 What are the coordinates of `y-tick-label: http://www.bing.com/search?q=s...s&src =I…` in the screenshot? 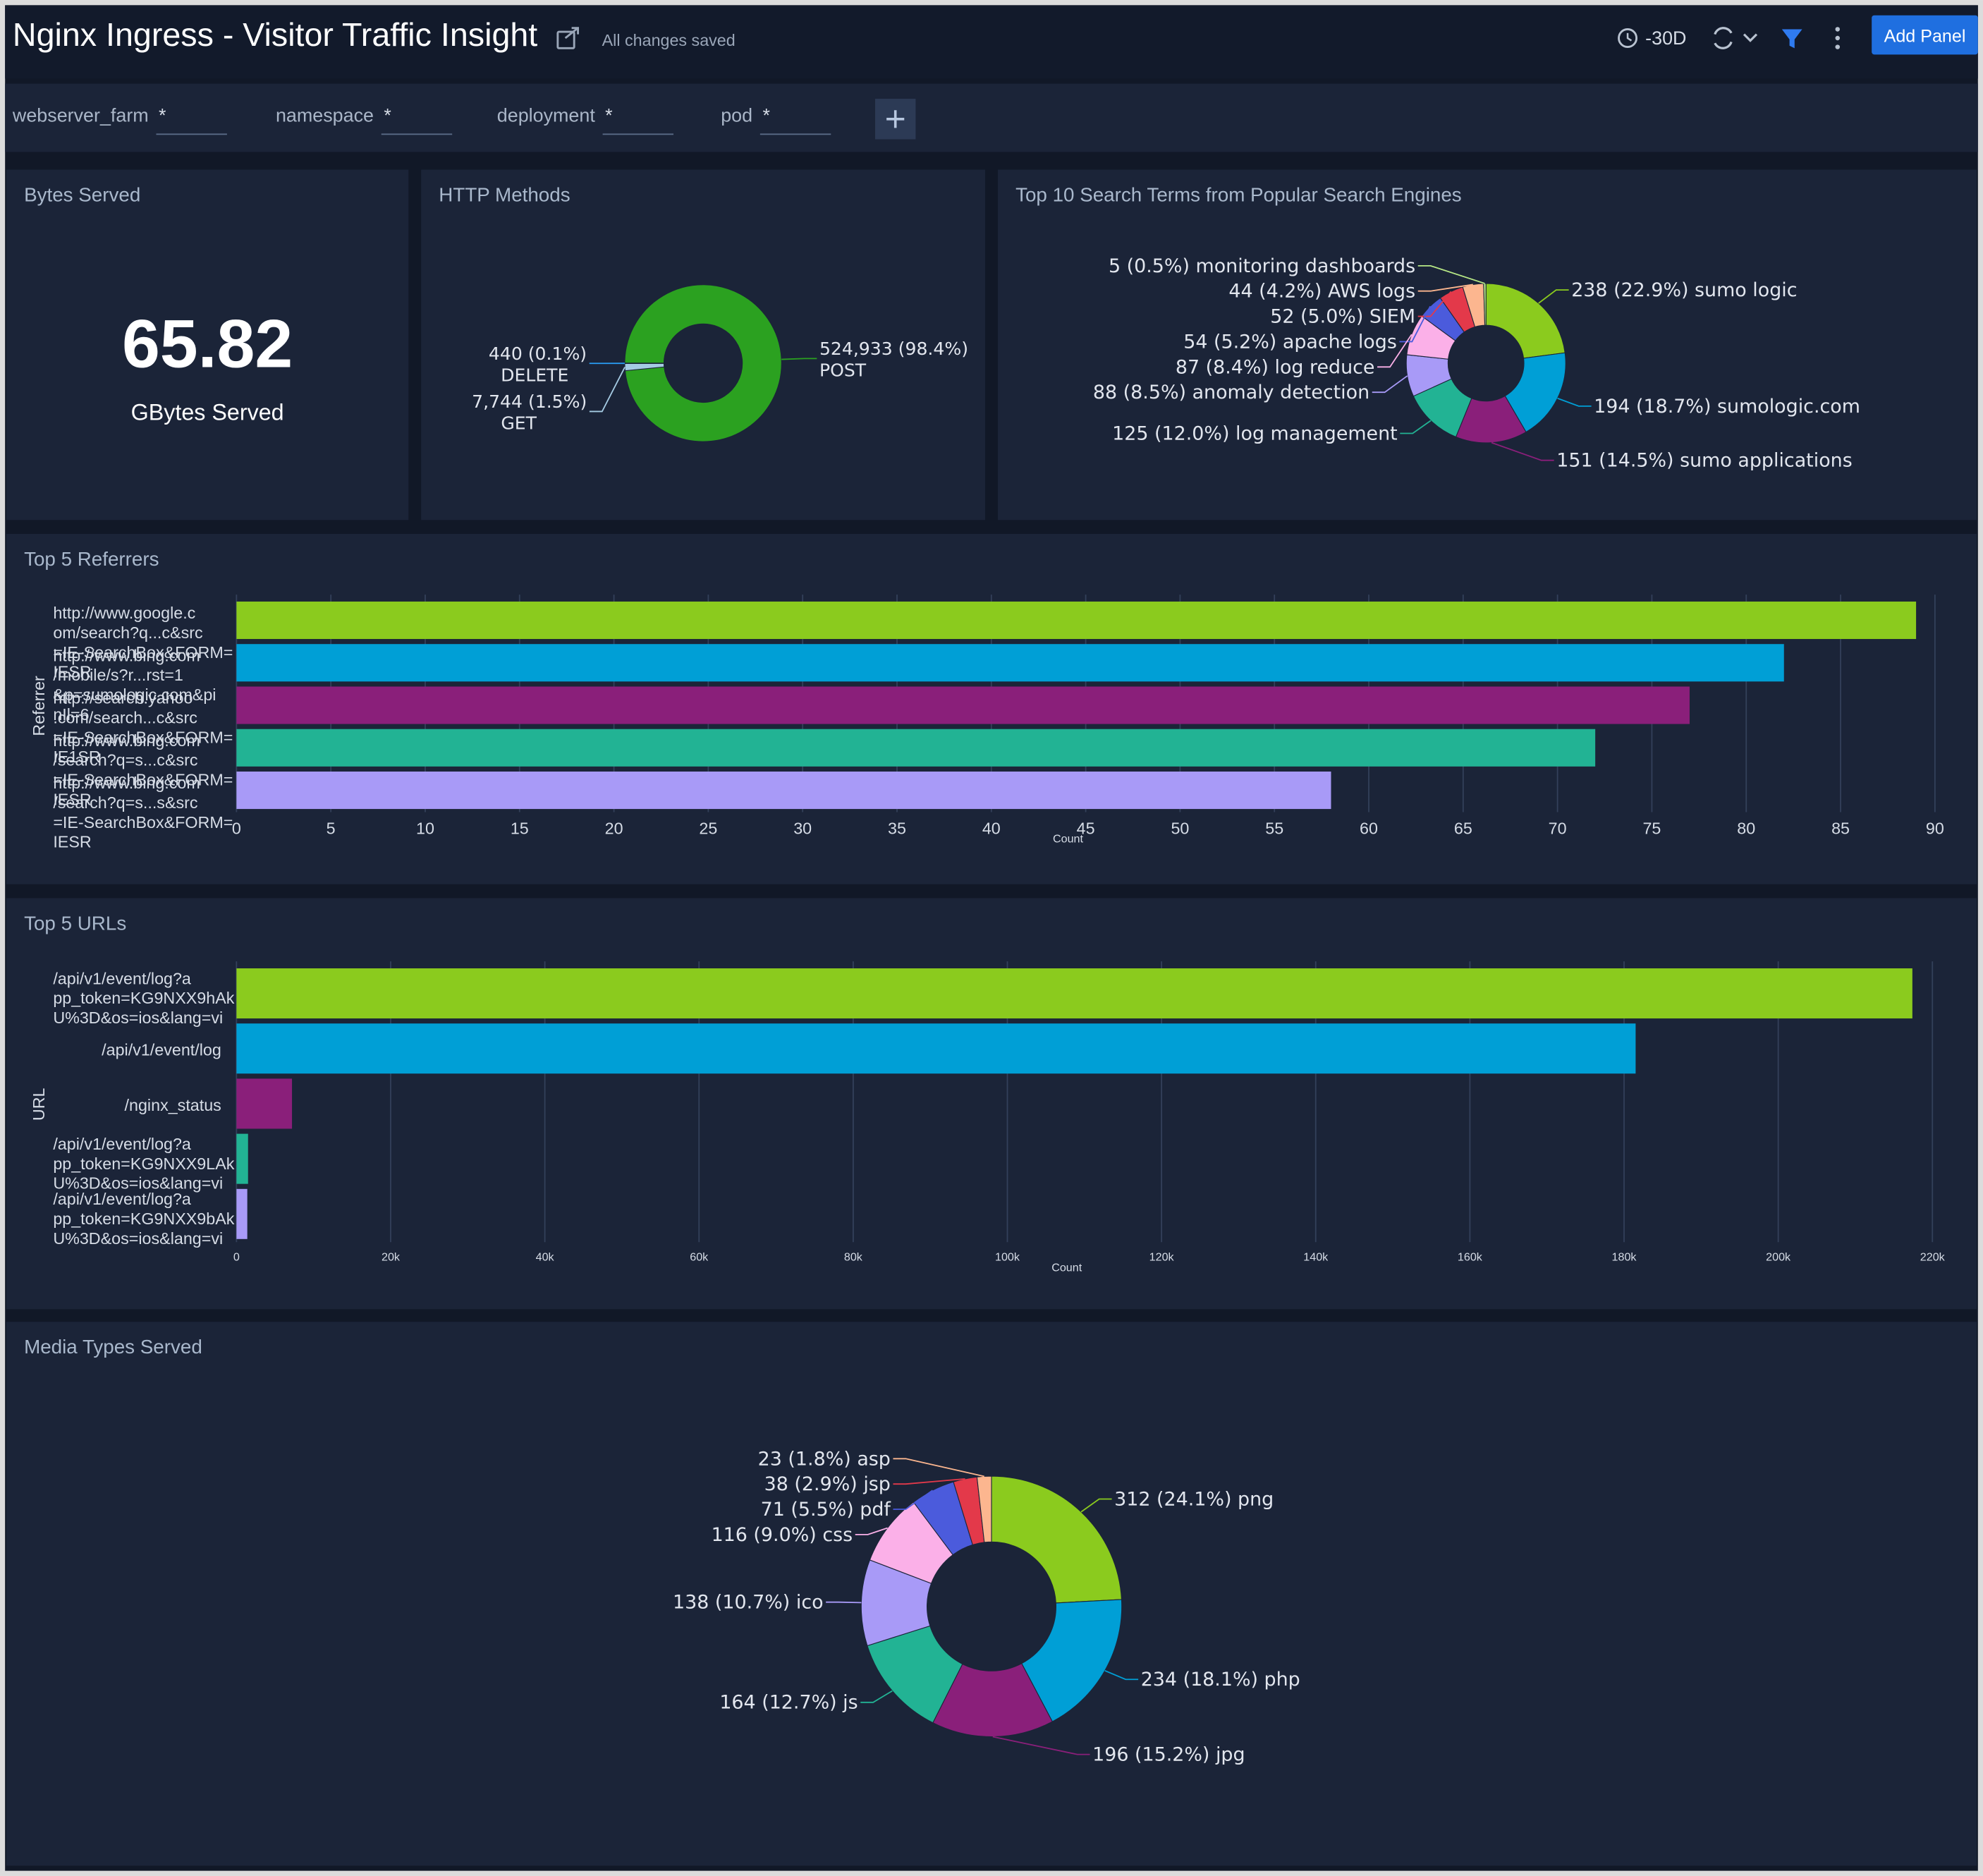 It's located at (143, 813).